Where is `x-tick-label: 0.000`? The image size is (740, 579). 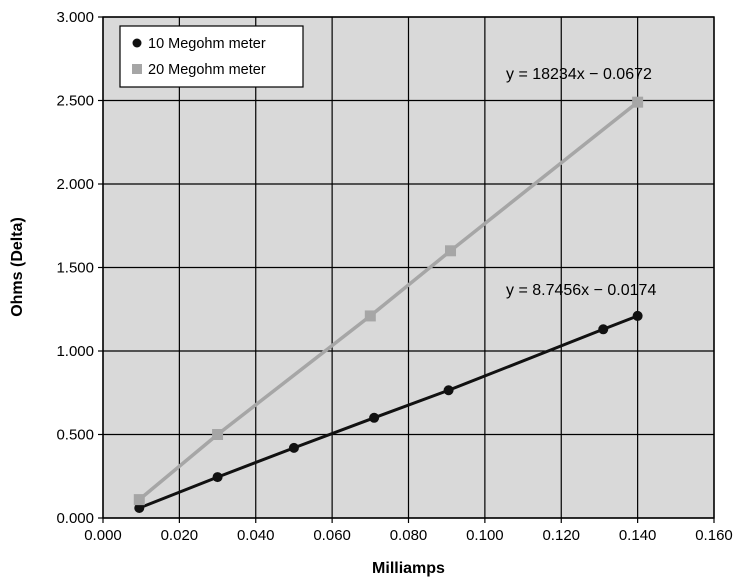
x-tick-label: 0.000 is located at coordinates (103, 535).